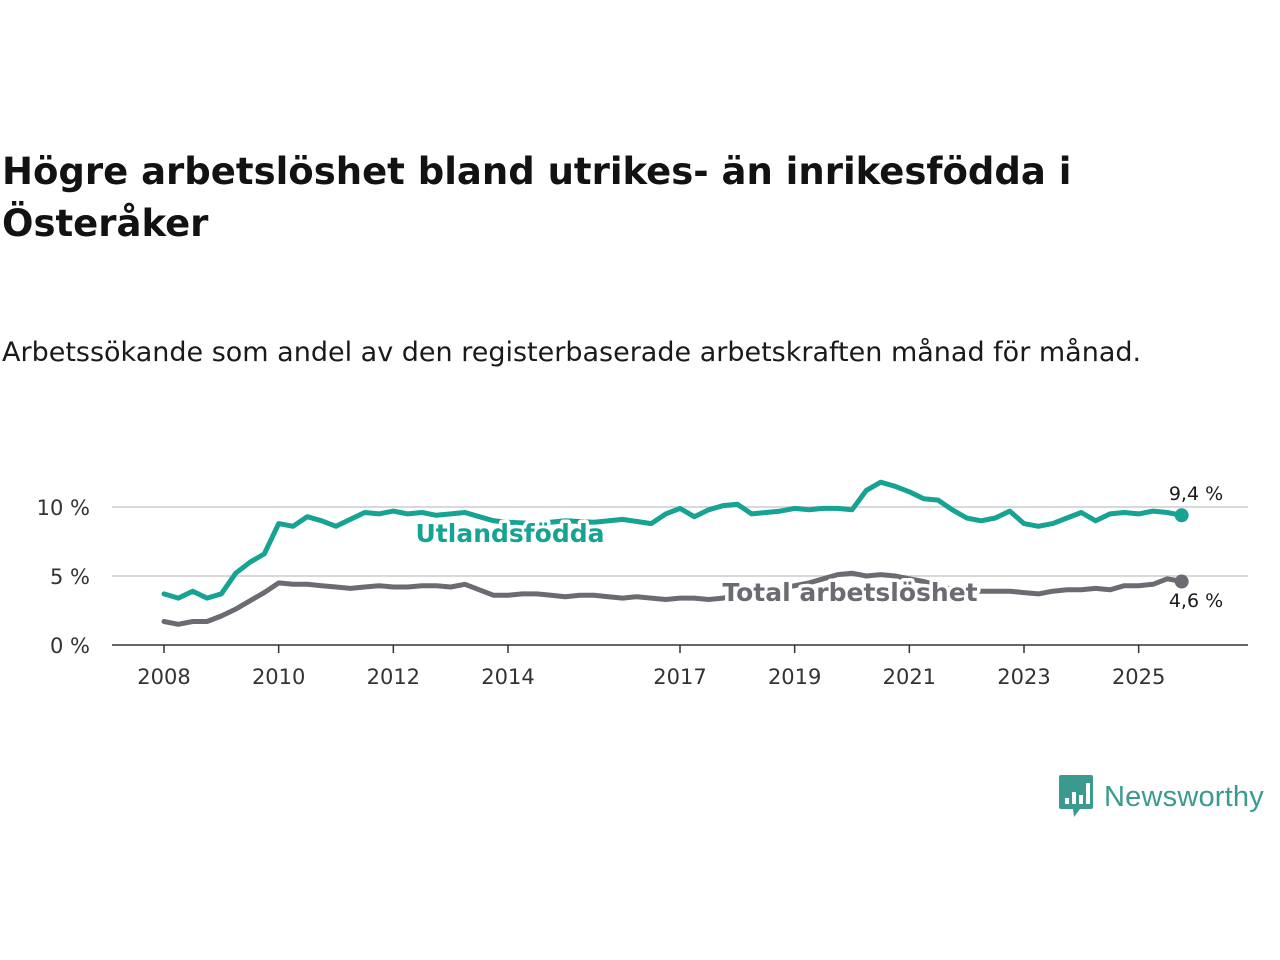 This screenshot has height=960, width=1280. I want to click on series-endpoint-total, so click(1181, 581).